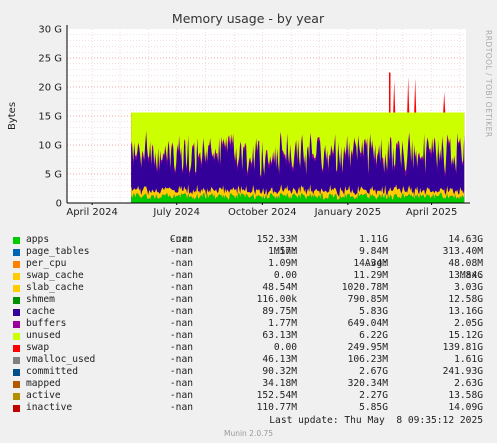 The height and width of the screenshot is (443, 497). I want to click on legend-avg: 14.34M, so click(370, 263).